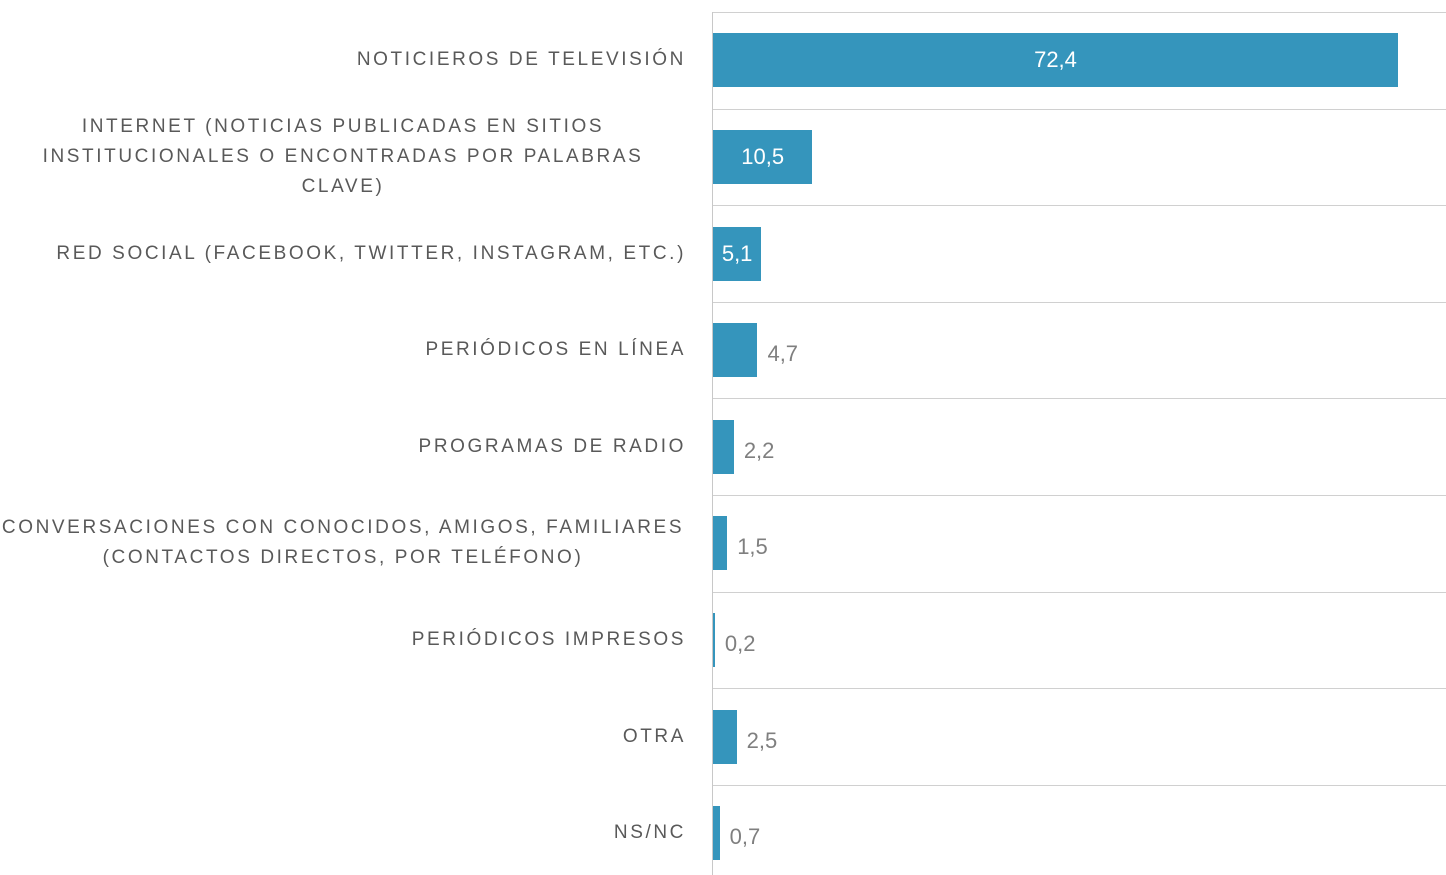  What do you see at coordinates (762, 740) in the screenshot?
I see `value-label: 2,5` at bounding box center [762, 740].